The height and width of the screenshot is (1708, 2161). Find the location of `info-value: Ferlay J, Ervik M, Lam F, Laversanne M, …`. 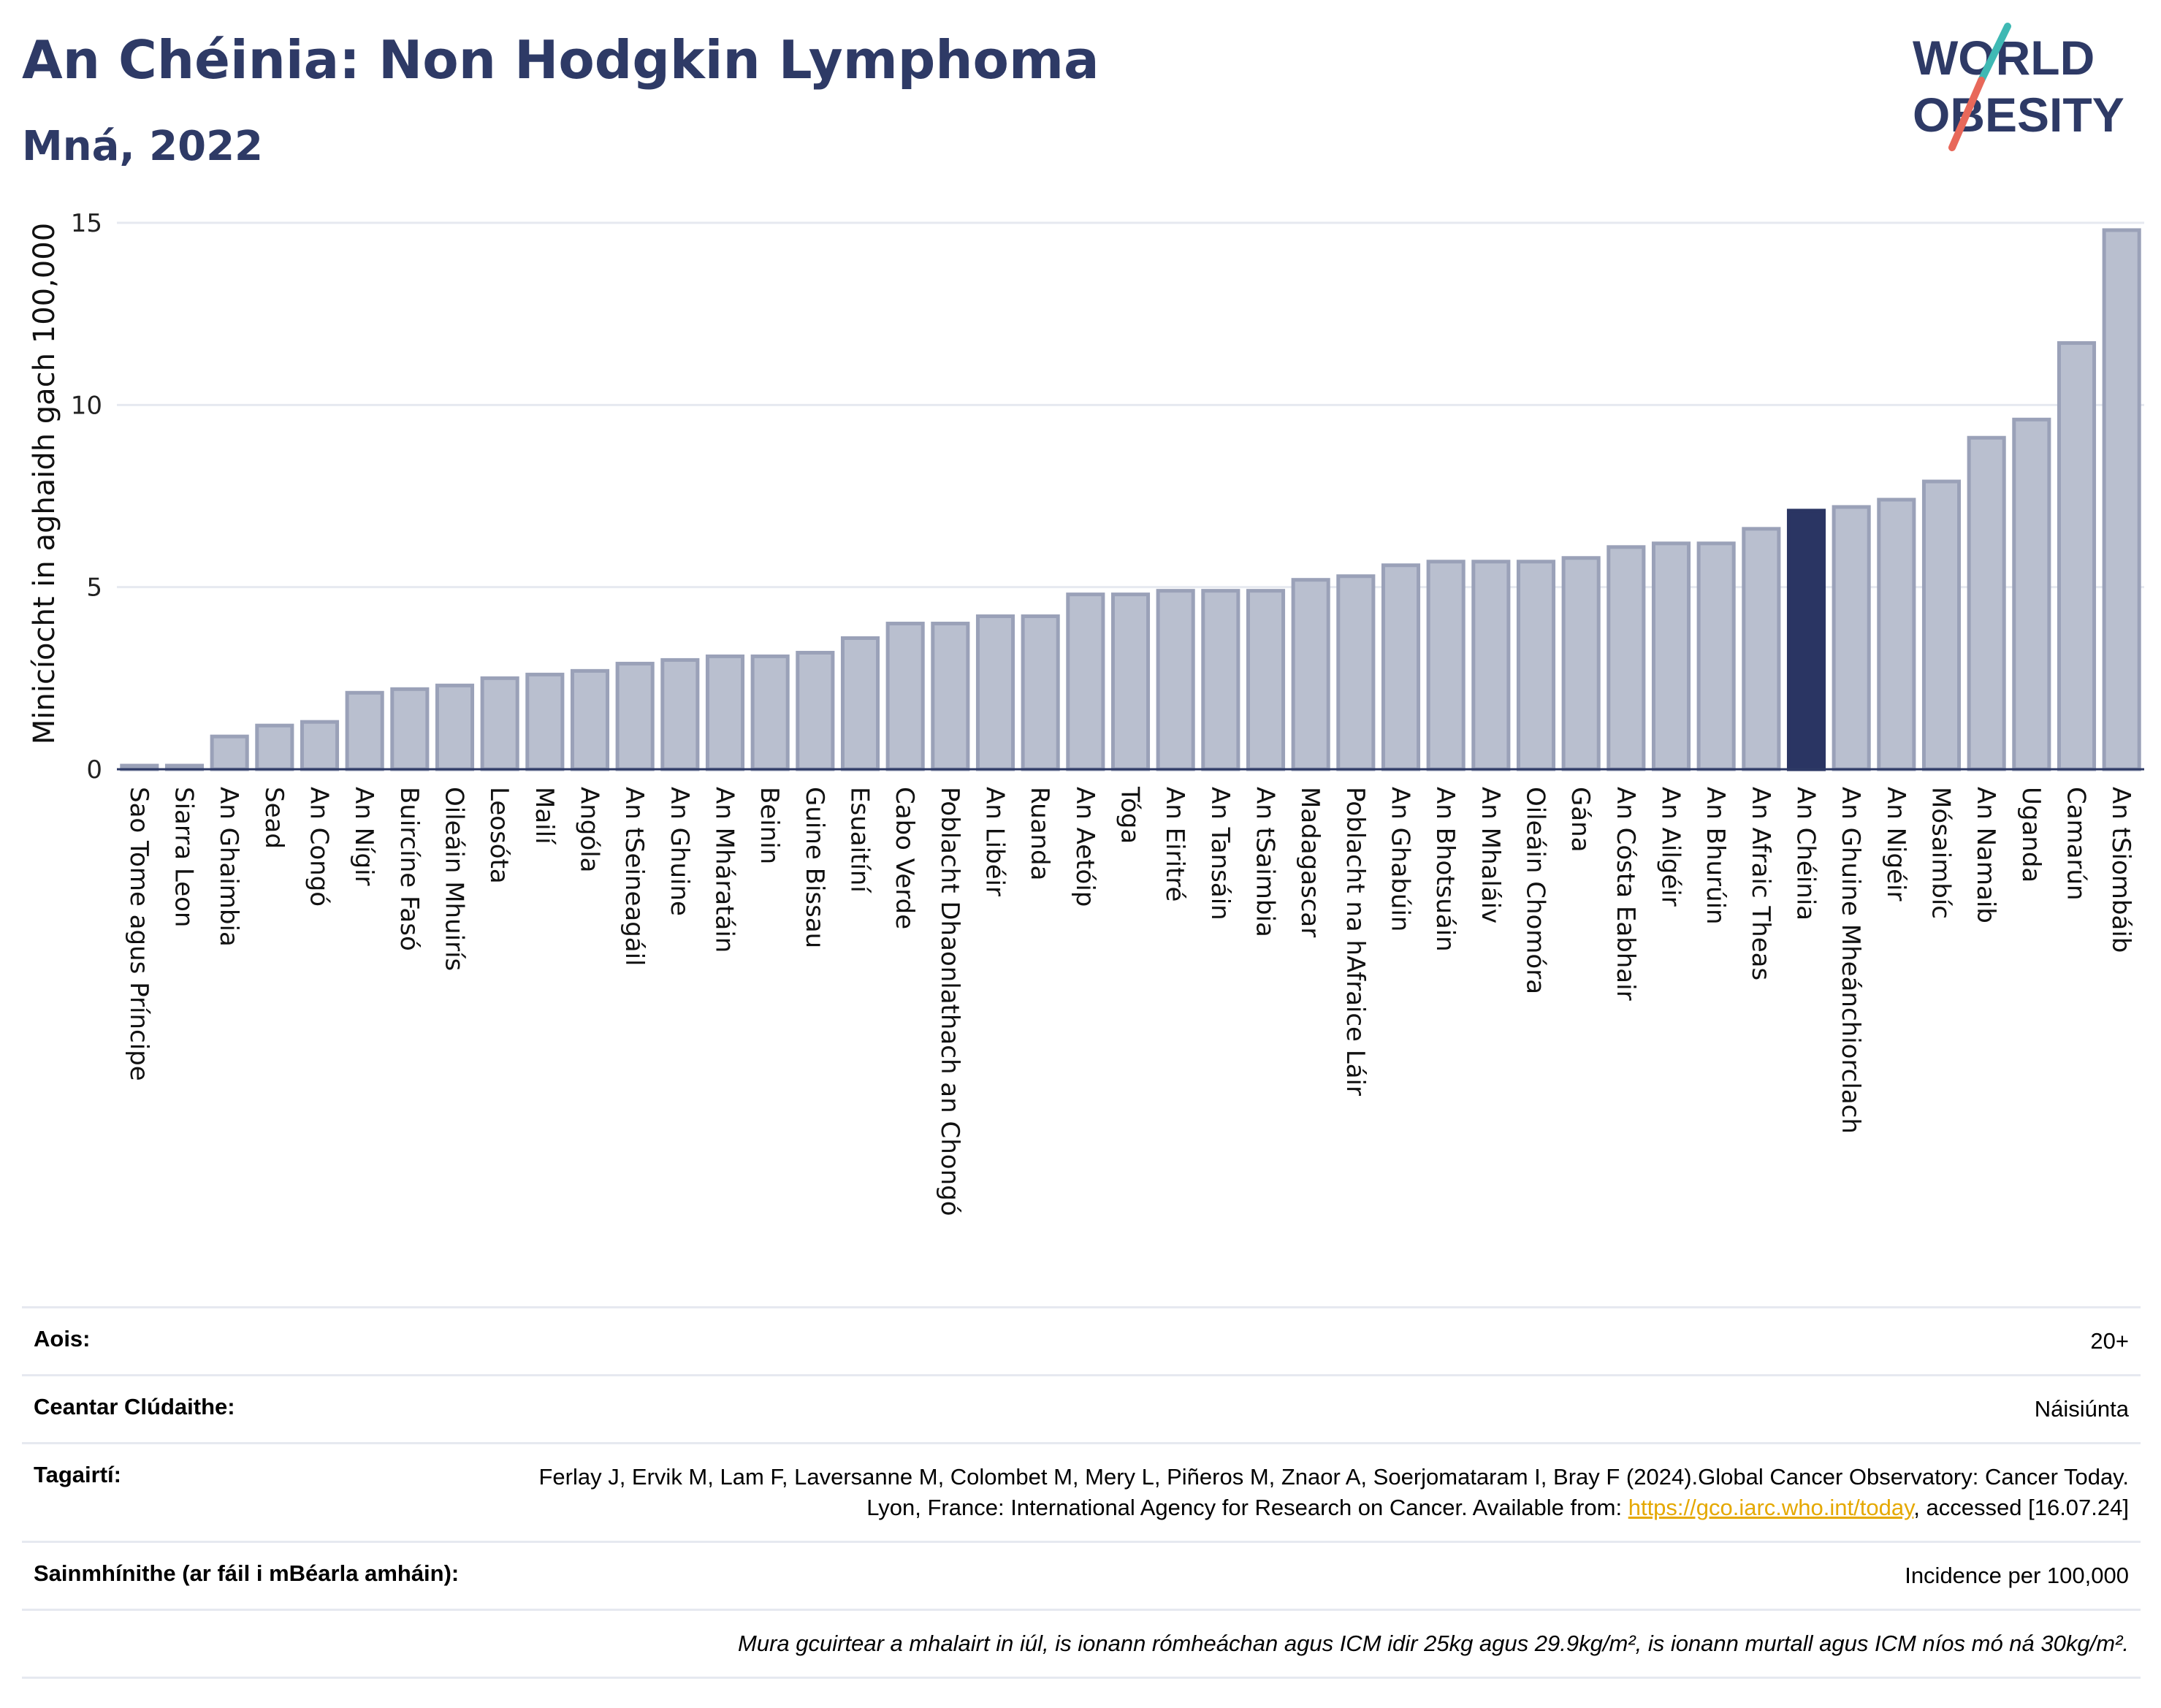

info-value: Ferlay J, Ervik M, Lam F, Laversanne M, … is located at coordinates (1325, 1492).